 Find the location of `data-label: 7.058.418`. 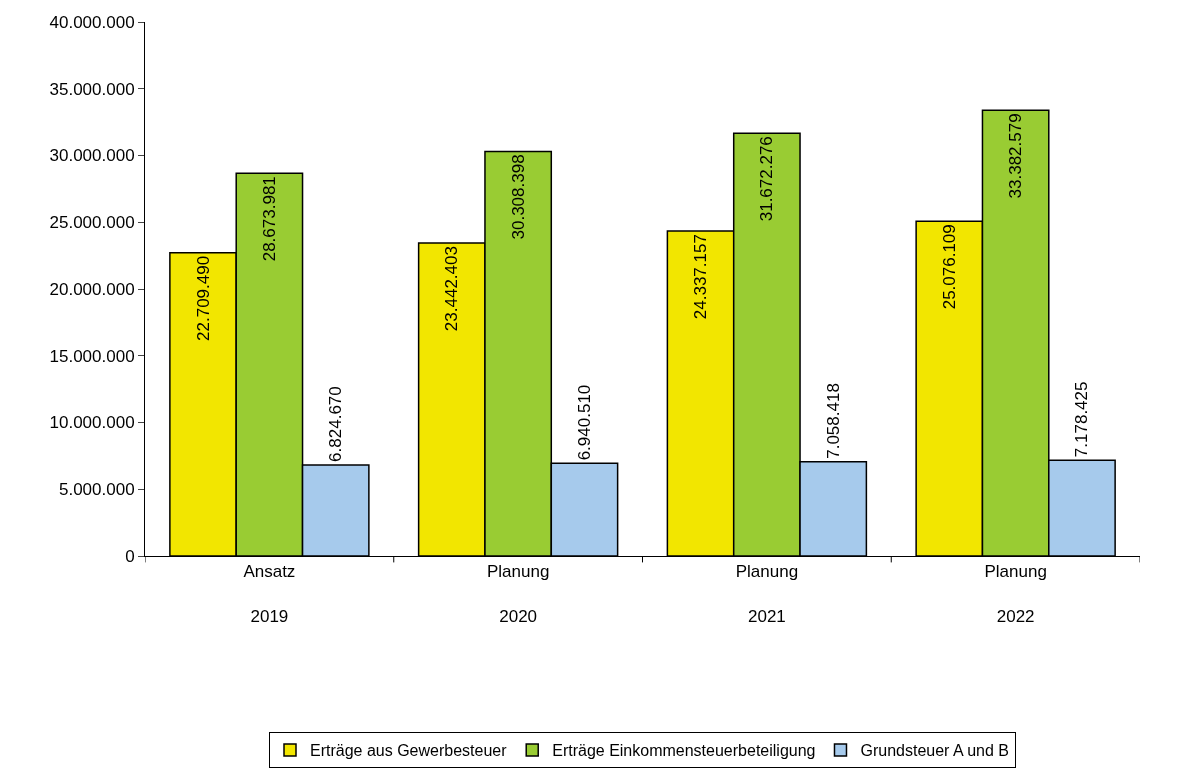

data-label: 7.058.418 is located at coordinates (833, 421).